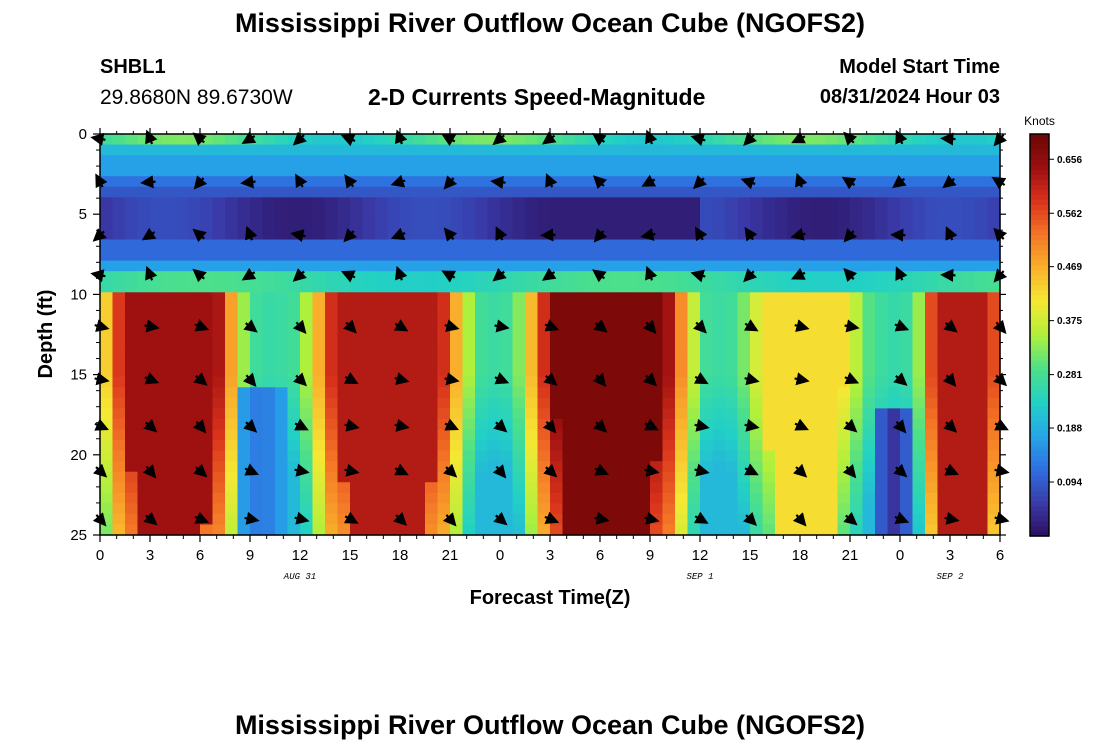 This screenshot has height=750, width=1100. Describe the element at coordinates (250, 555) in the screenshot. I see `x-tick-label: 9` at that location.